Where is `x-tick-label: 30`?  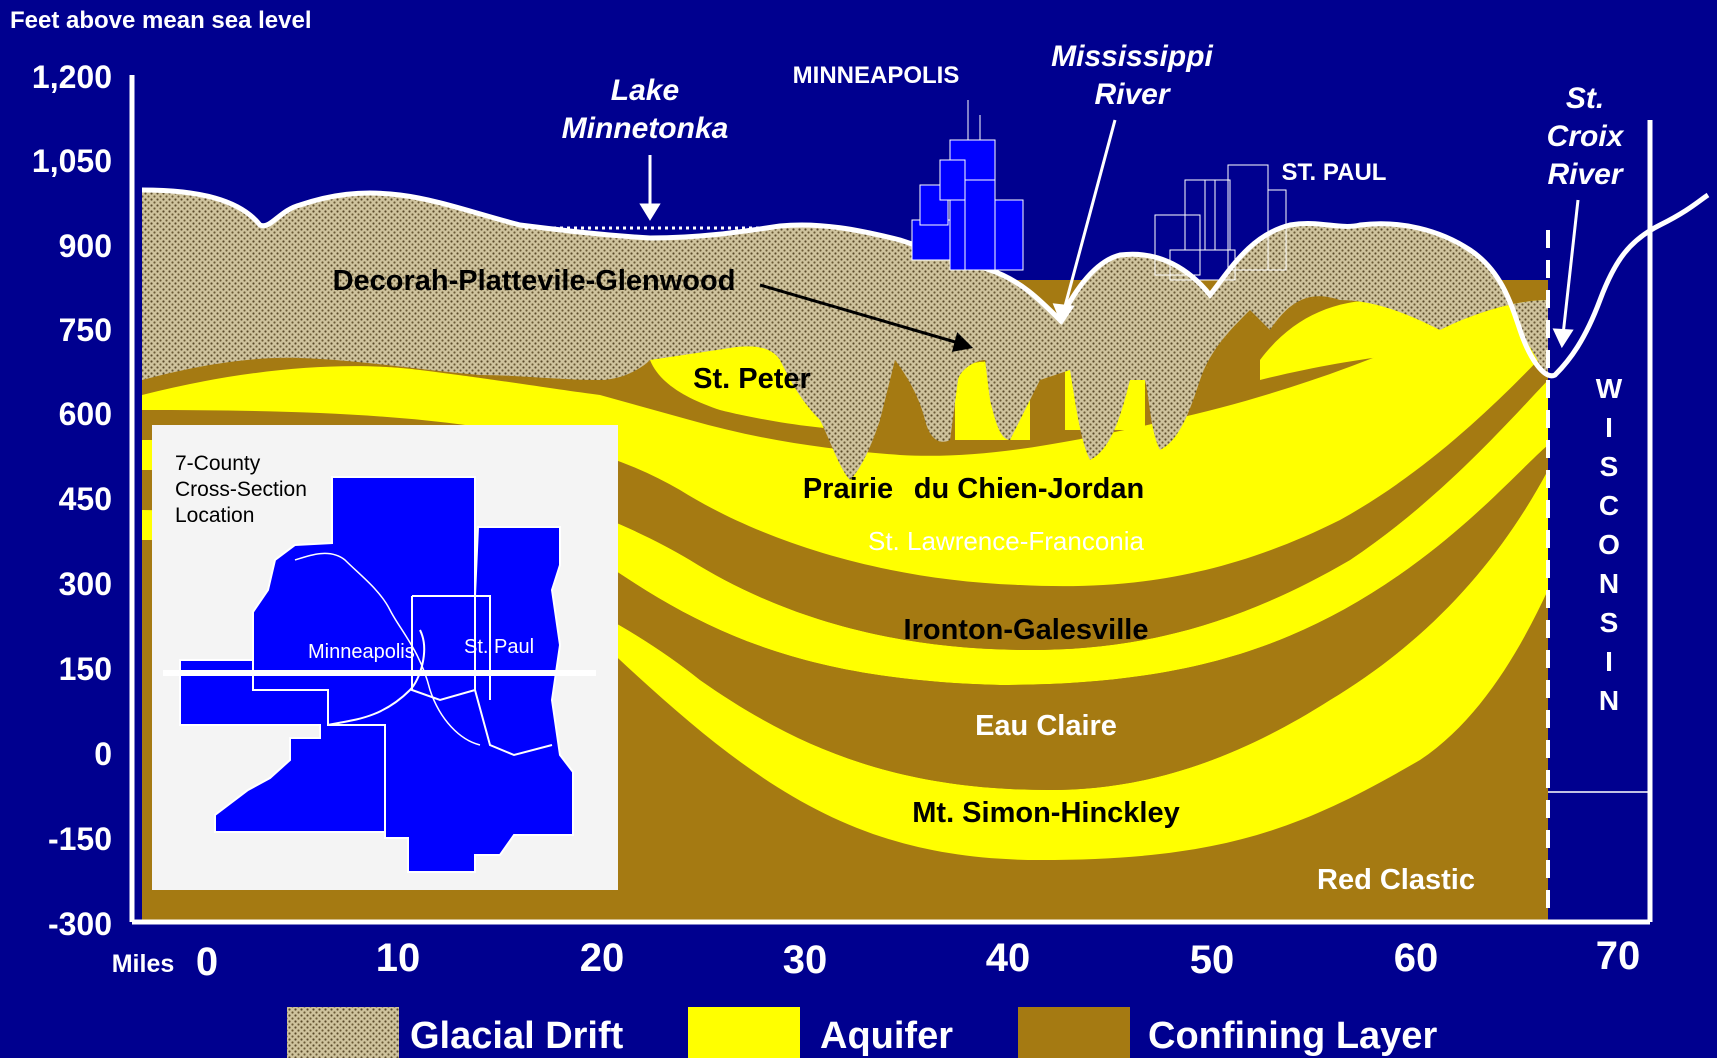 x-tick-label: 30 is located at coordinates (805, 960).